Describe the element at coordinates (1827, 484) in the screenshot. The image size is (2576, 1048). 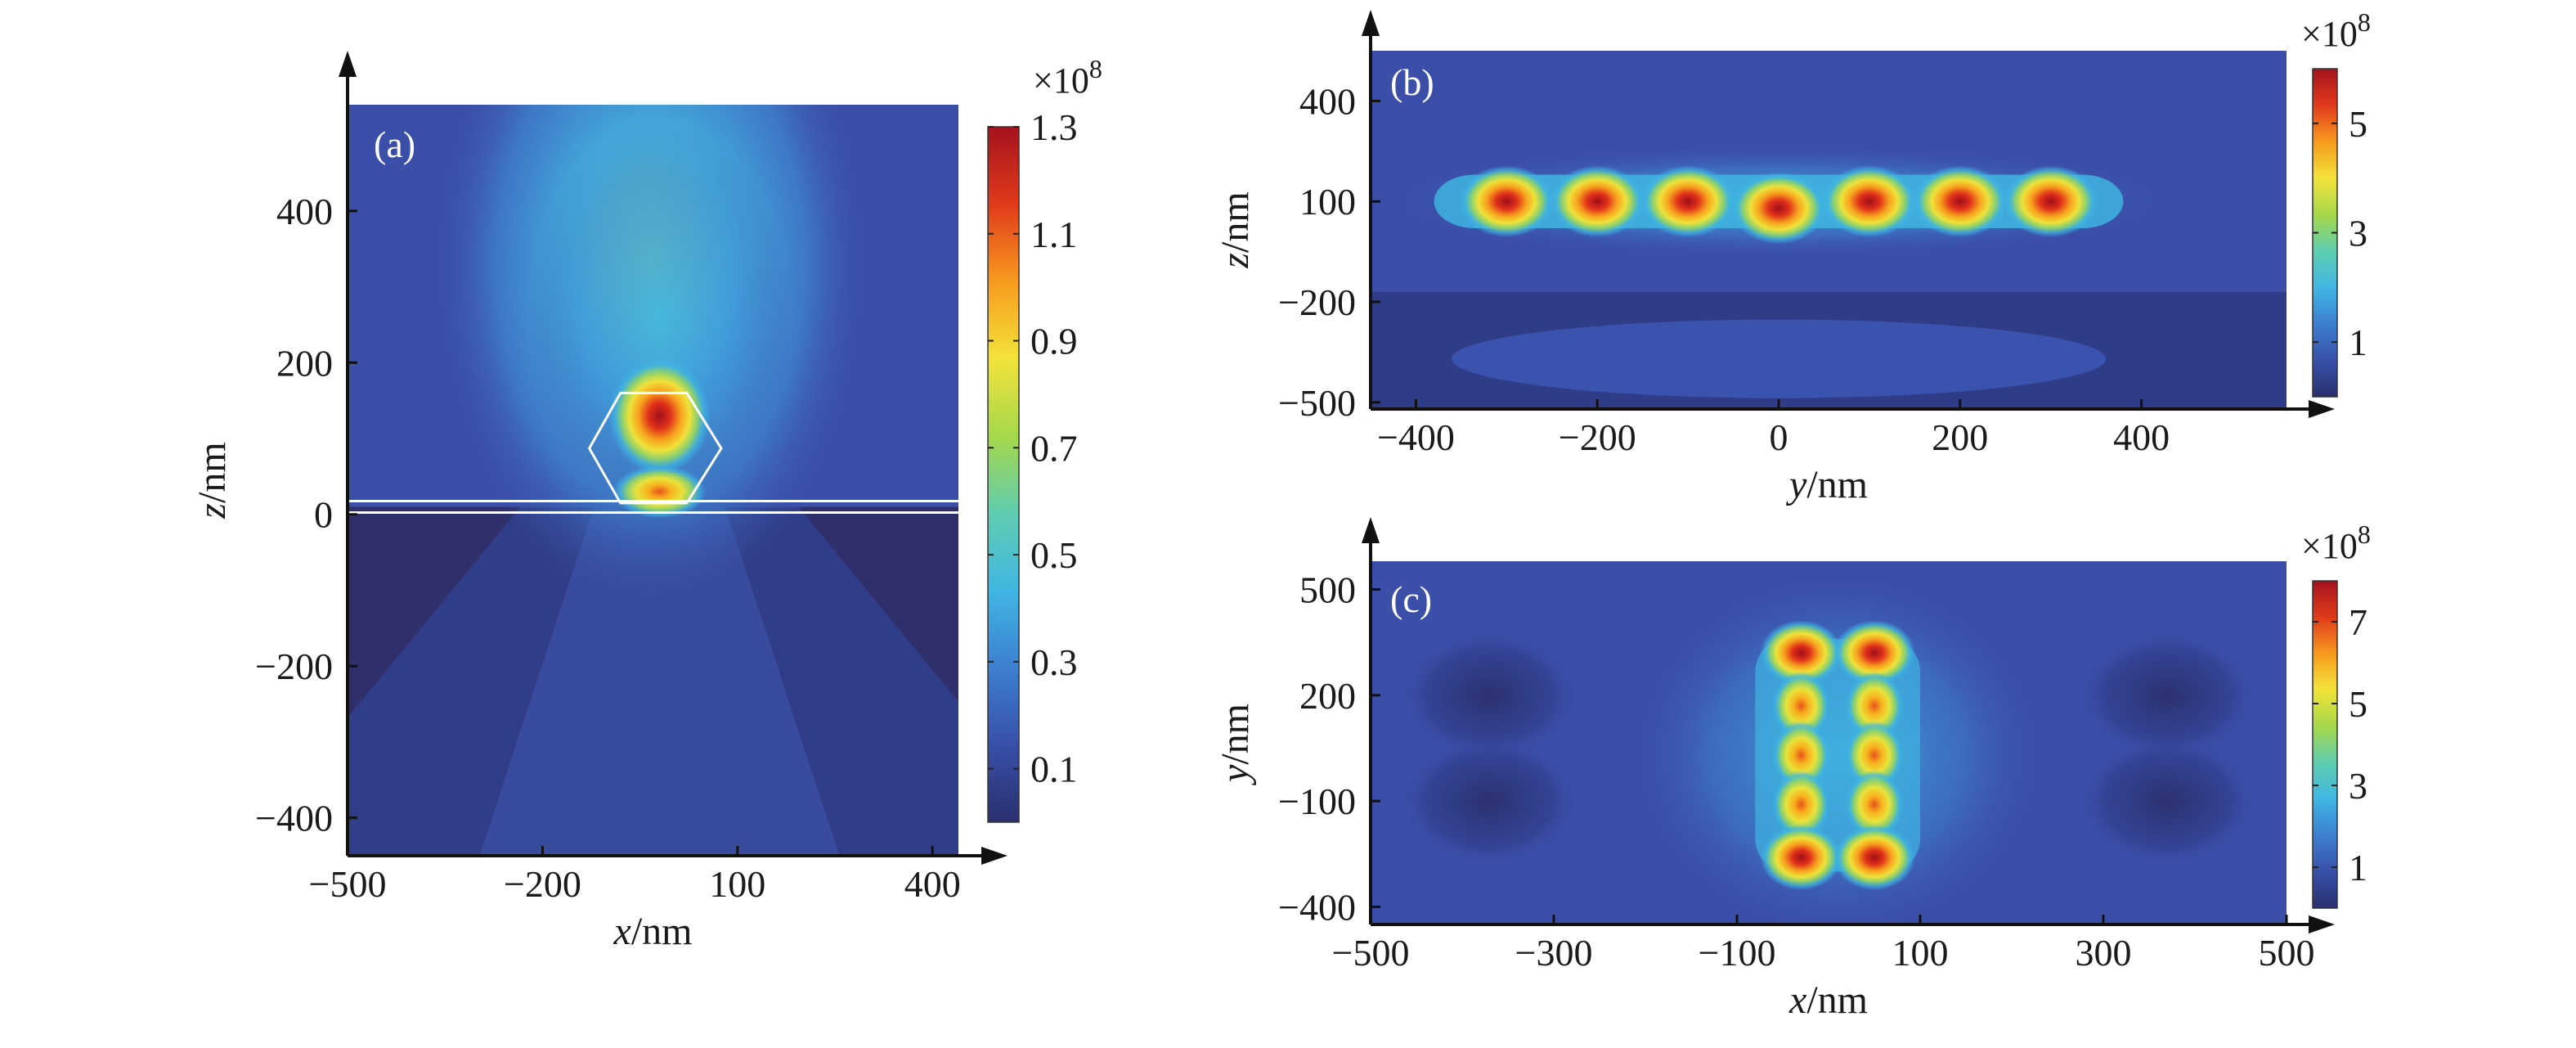
I see `x-axis-label: y/nm` at that location.